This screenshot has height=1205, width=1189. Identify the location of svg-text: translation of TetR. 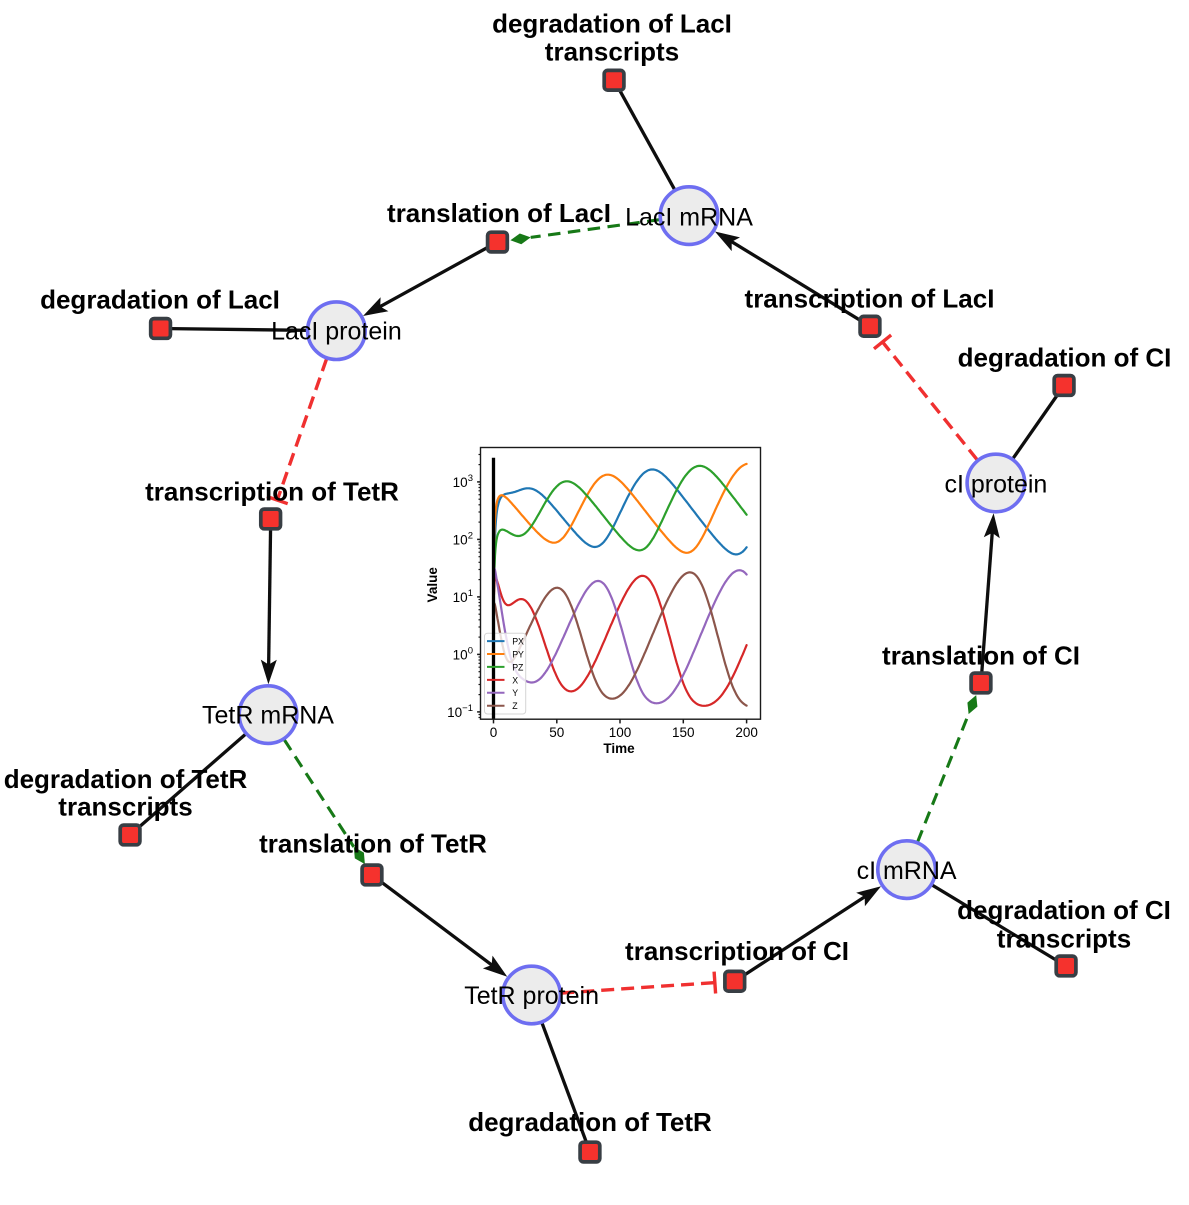
(373, 843).